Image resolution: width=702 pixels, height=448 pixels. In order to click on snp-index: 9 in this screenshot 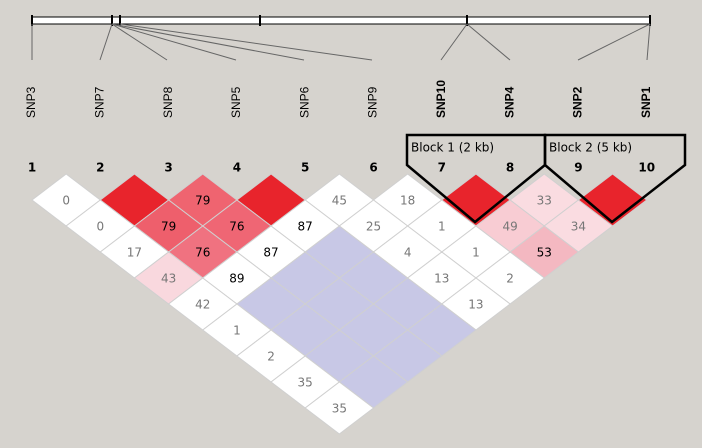, I will do `click(578, 168)`.